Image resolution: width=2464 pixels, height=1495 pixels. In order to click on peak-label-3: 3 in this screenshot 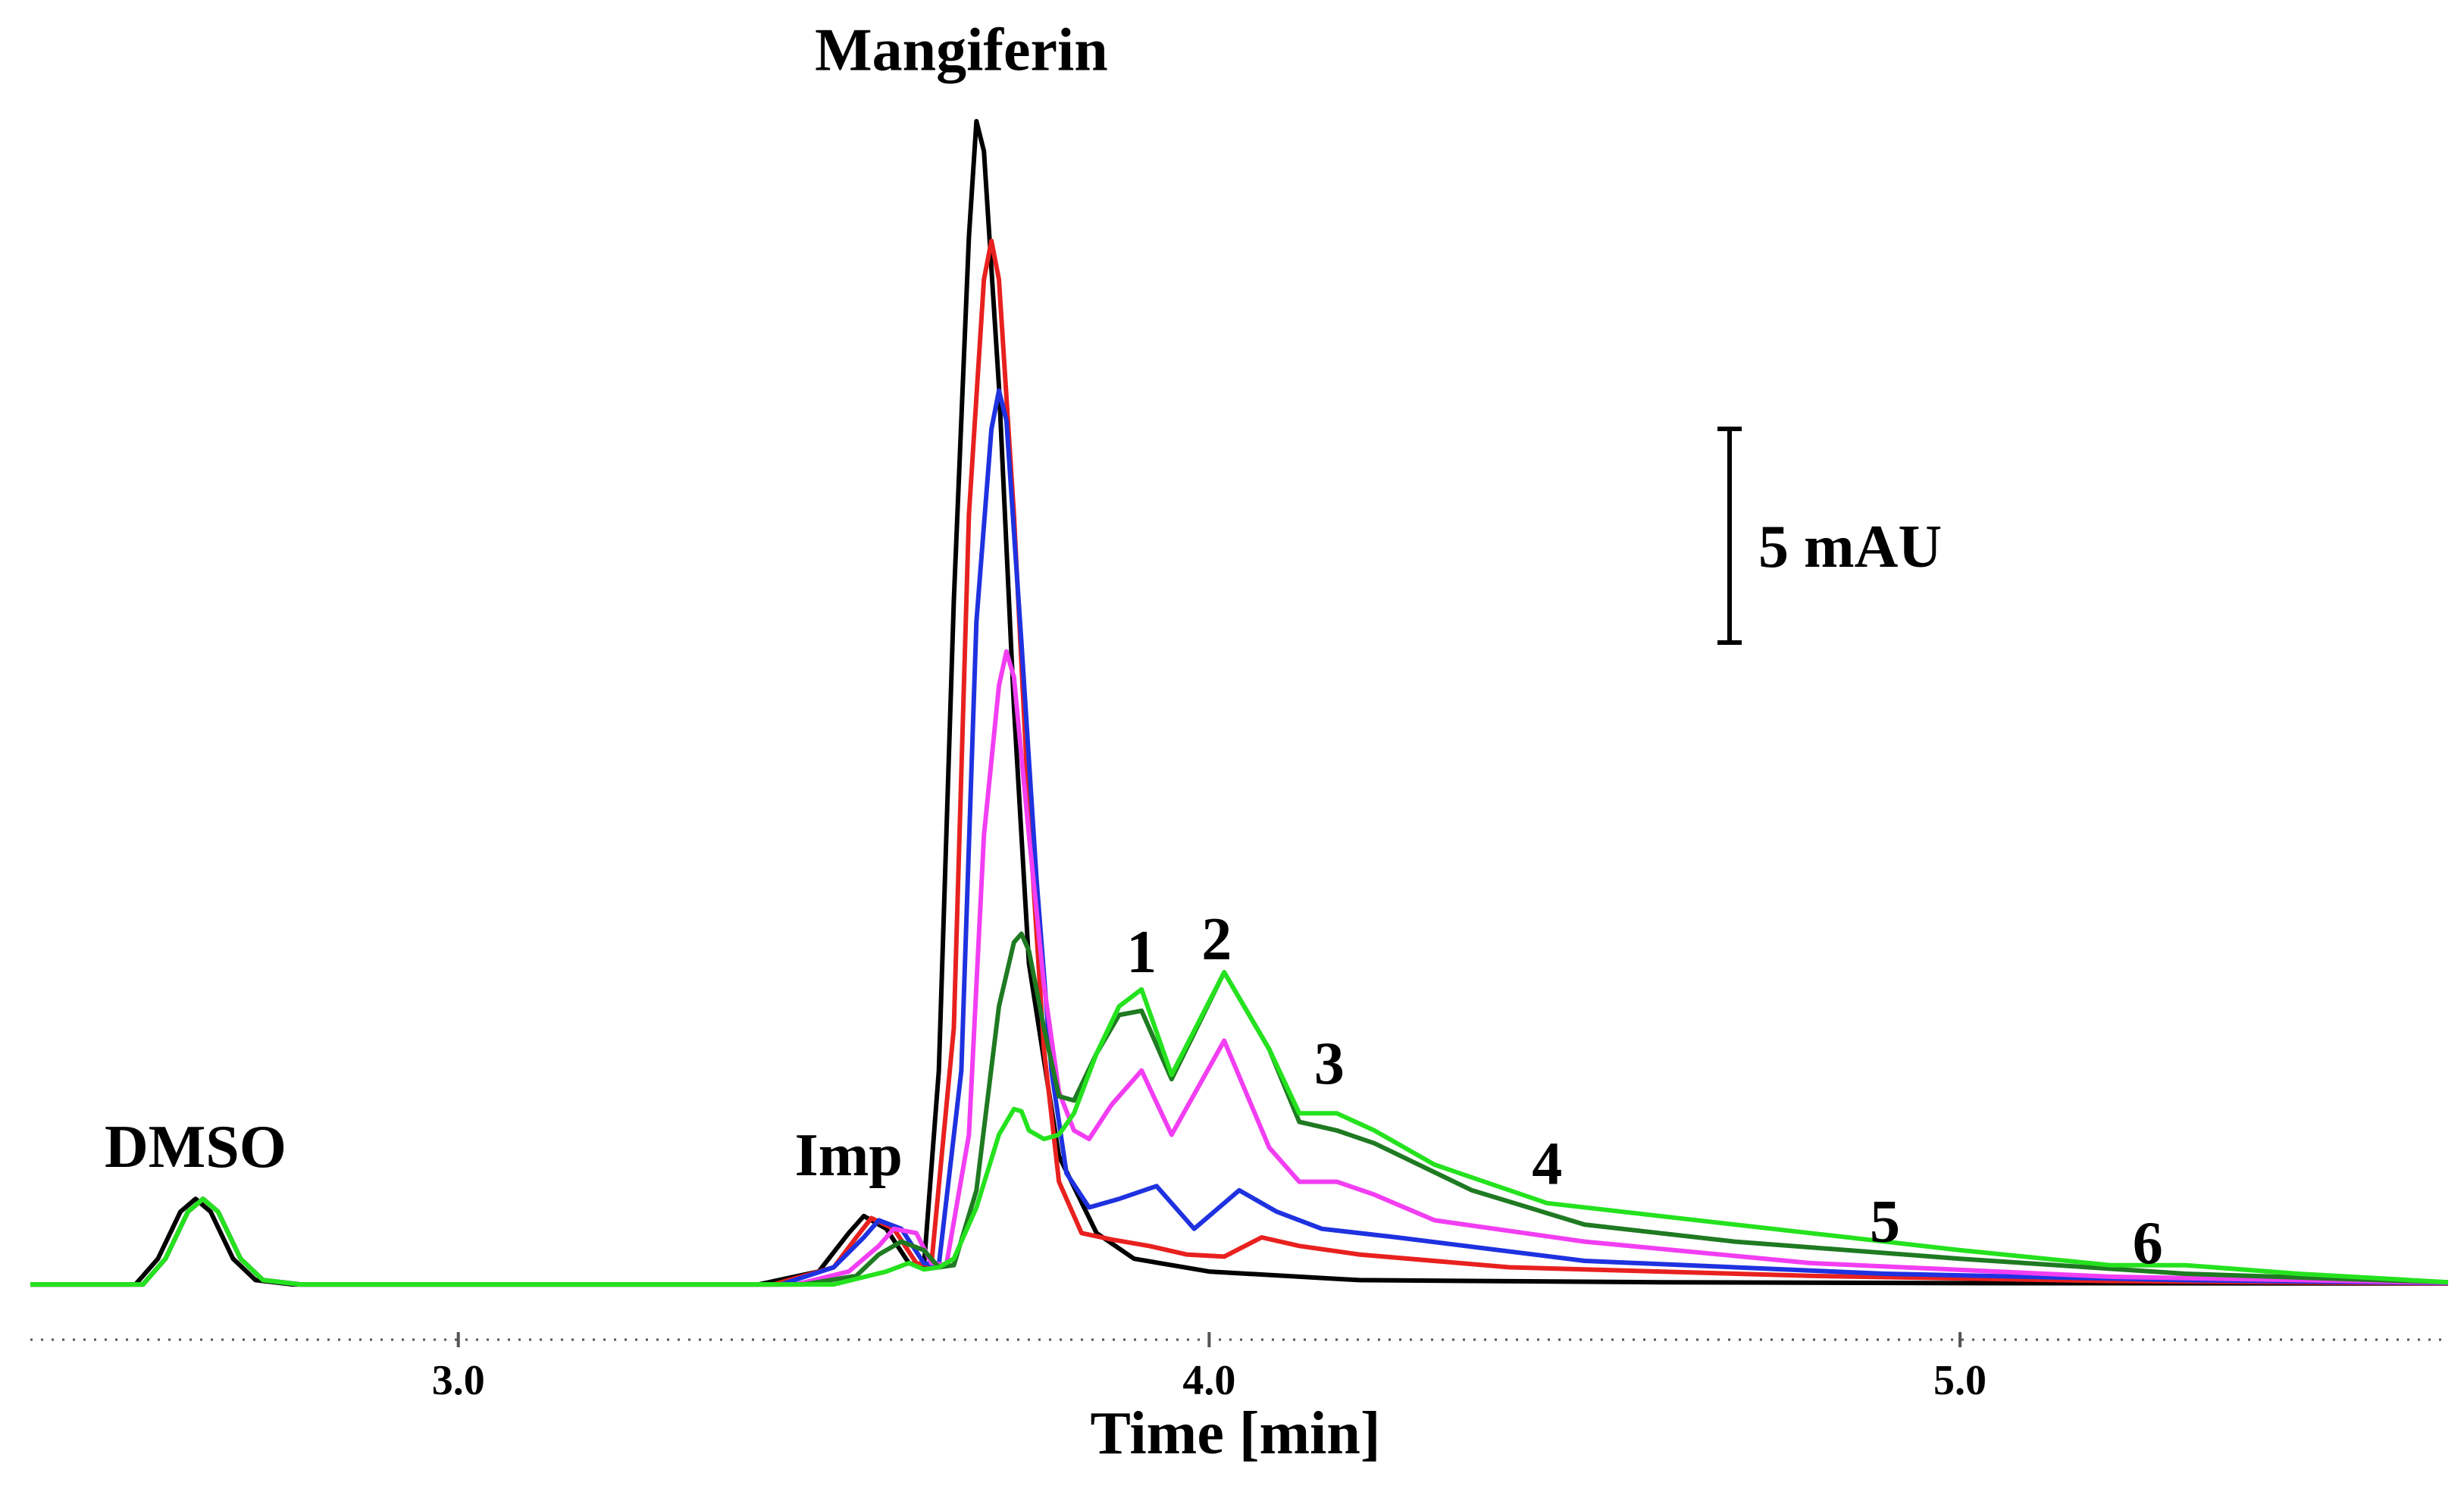, I will do `click(1329, 1064)`.